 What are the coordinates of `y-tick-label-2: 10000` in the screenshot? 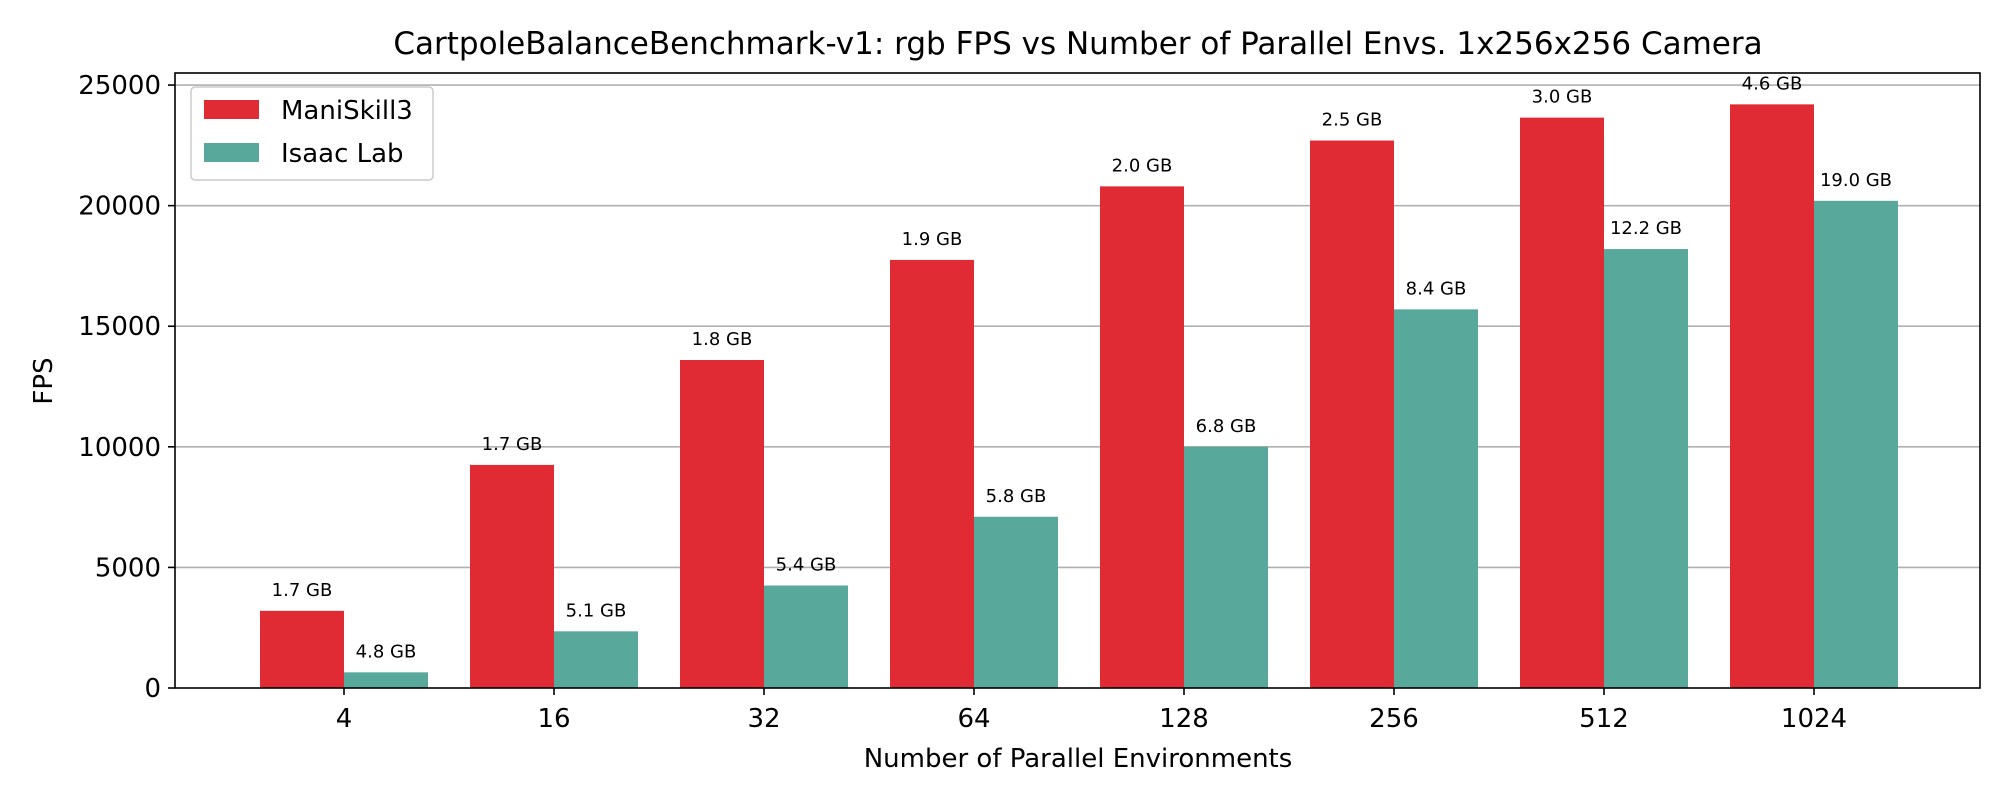 It's located at (119, 448).